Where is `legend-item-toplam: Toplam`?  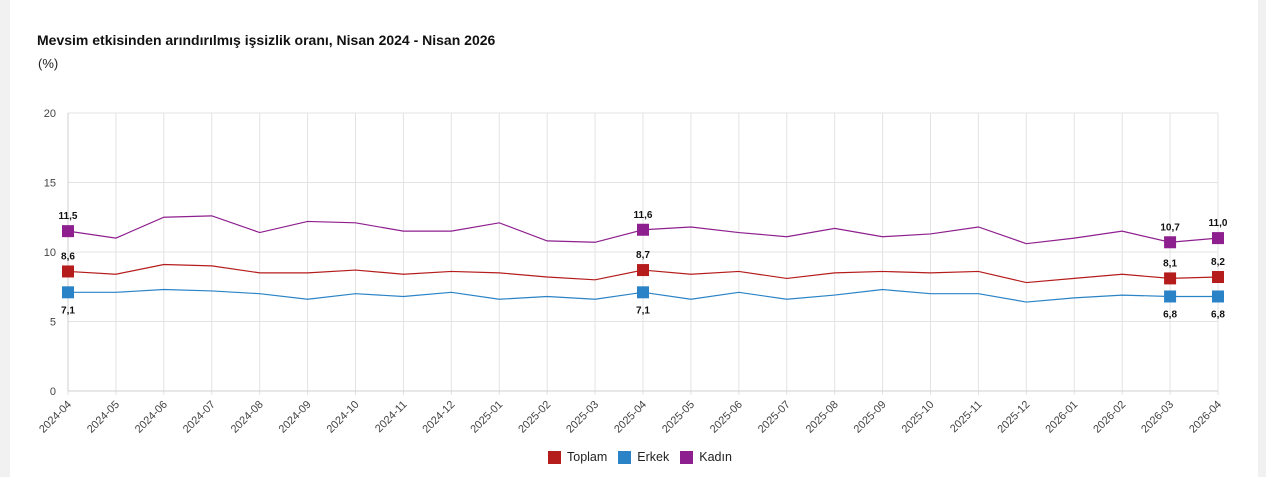
legend-item-toplam: Toplam is located at coordinates (577, 457).